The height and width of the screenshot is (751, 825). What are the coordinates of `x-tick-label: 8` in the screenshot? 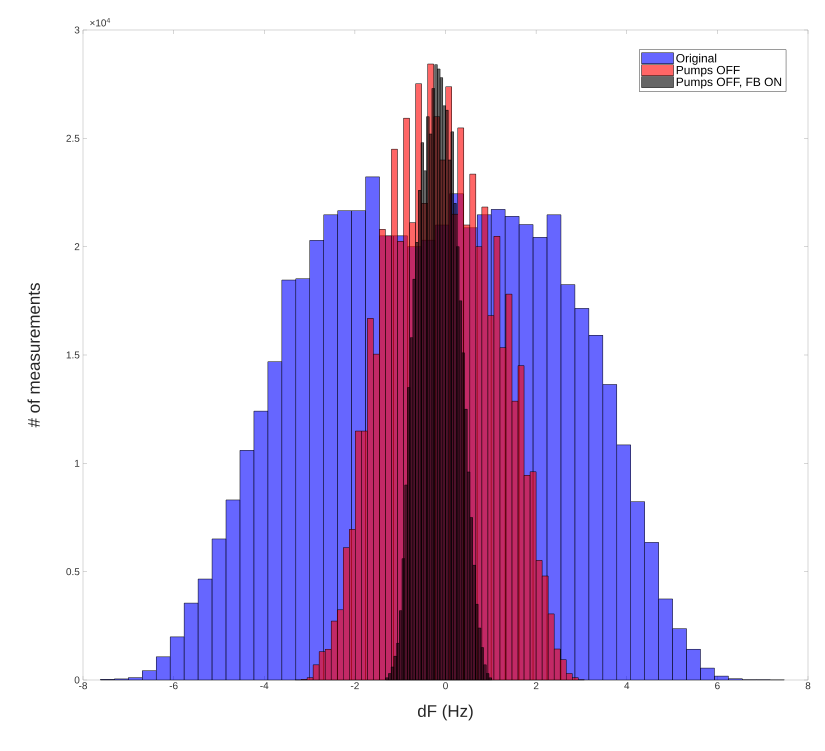 It's located at (808, 686).